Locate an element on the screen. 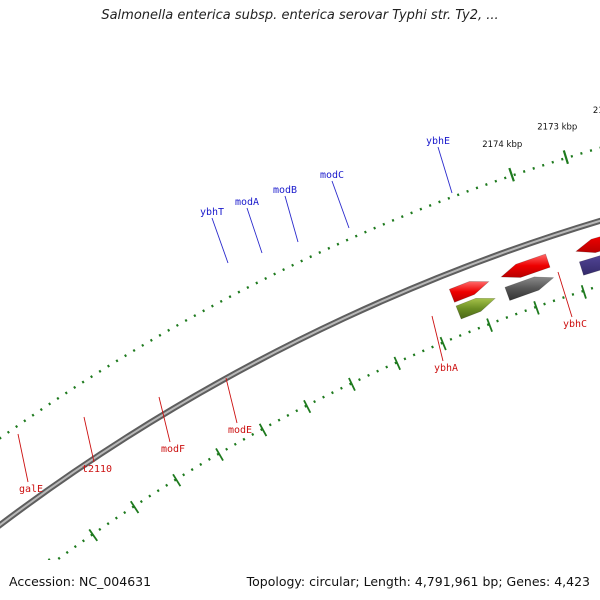  leader-line-ybhE is located at coordinates (445, 170).